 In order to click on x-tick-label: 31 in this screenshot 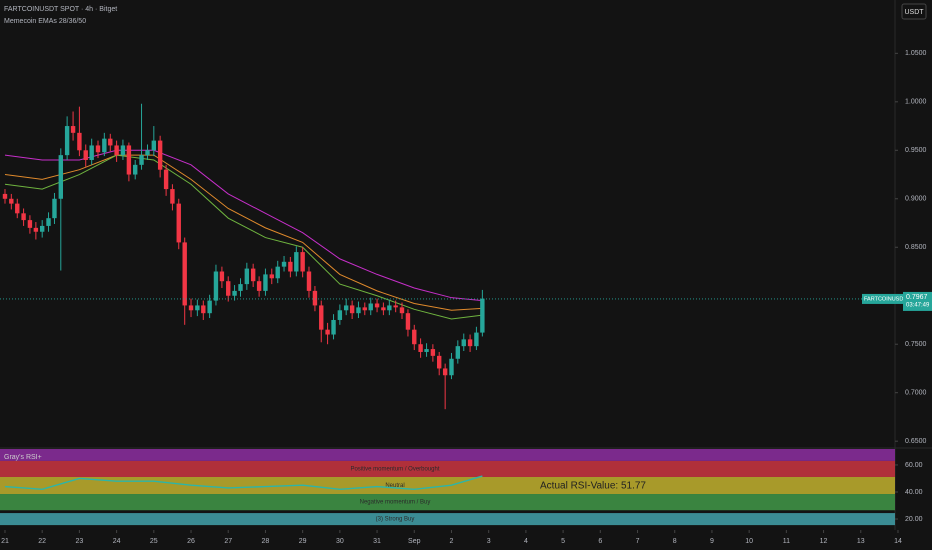, I will do `click(377, 541)`.